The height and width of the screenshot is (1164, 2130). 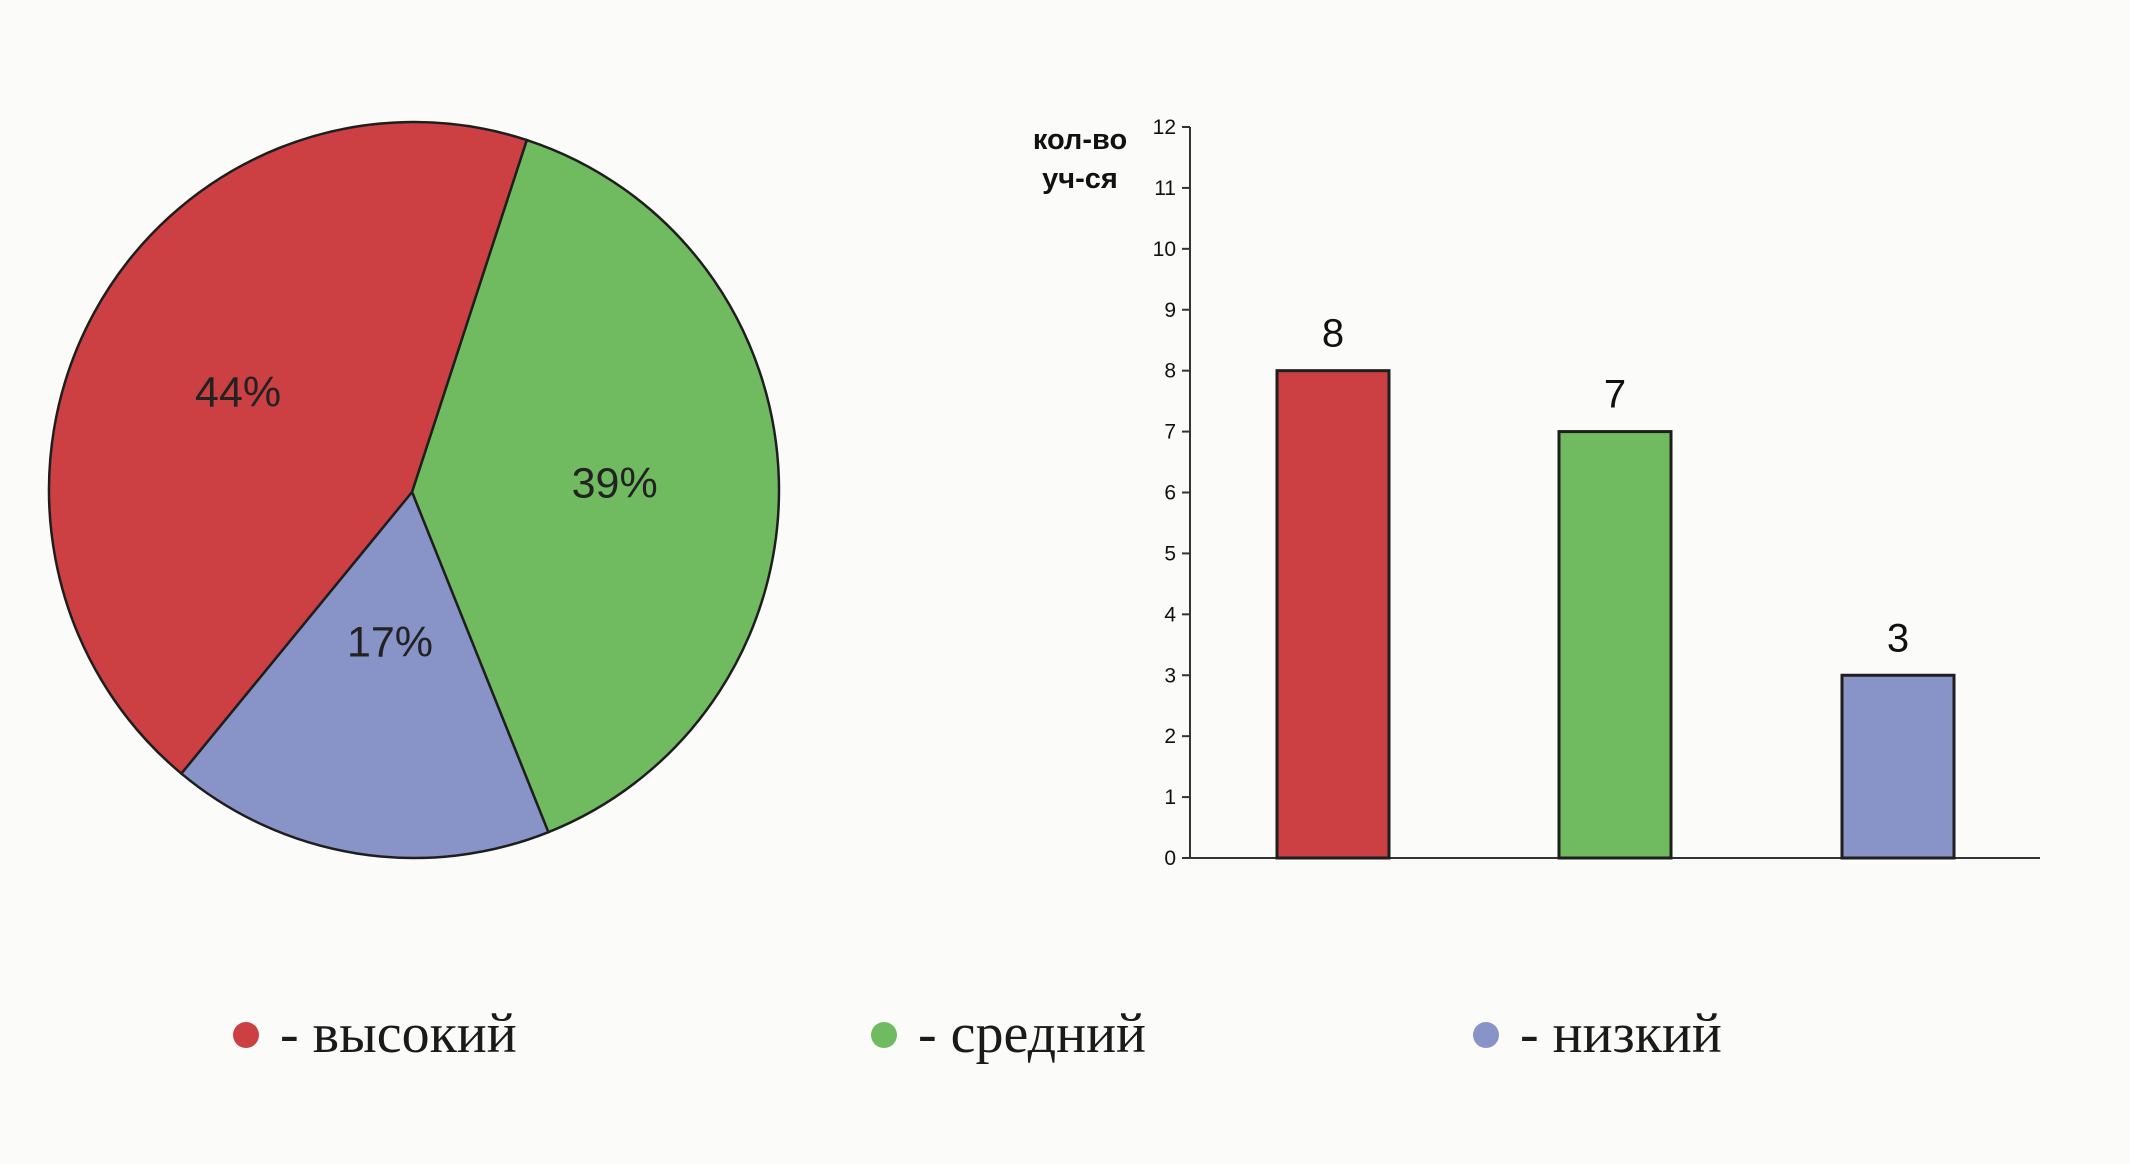 What do you see at coordinates (1621, 1034) in the screenshot?
I see `legend-label-low: - низкий` at bounding box center [1621, 1034].